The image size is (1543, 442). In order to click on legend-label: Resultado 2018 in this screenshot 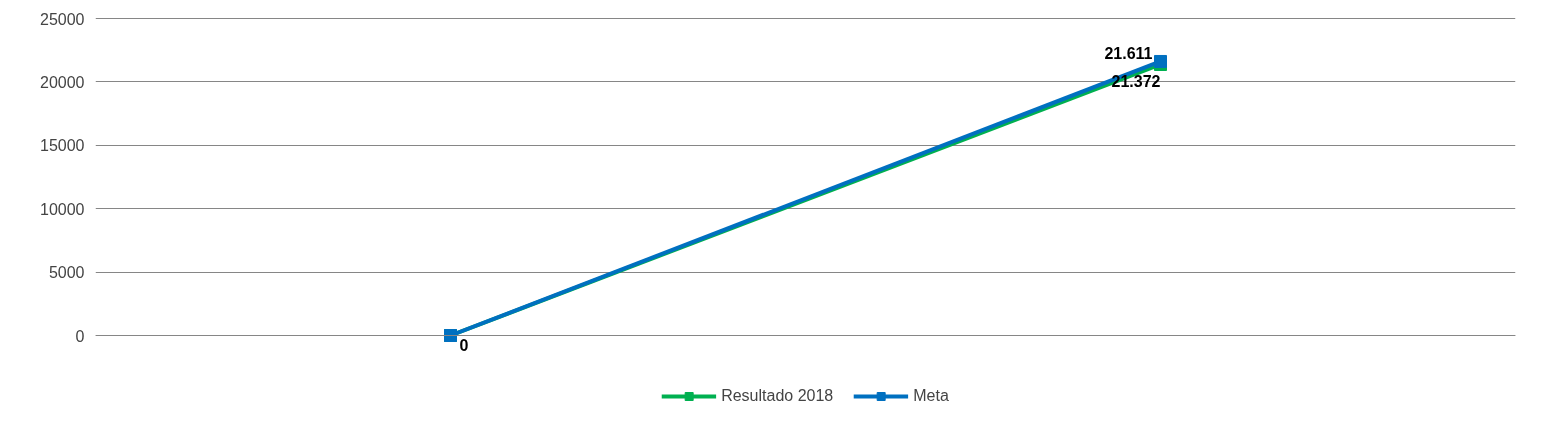, I will do `click(777, 396)`.